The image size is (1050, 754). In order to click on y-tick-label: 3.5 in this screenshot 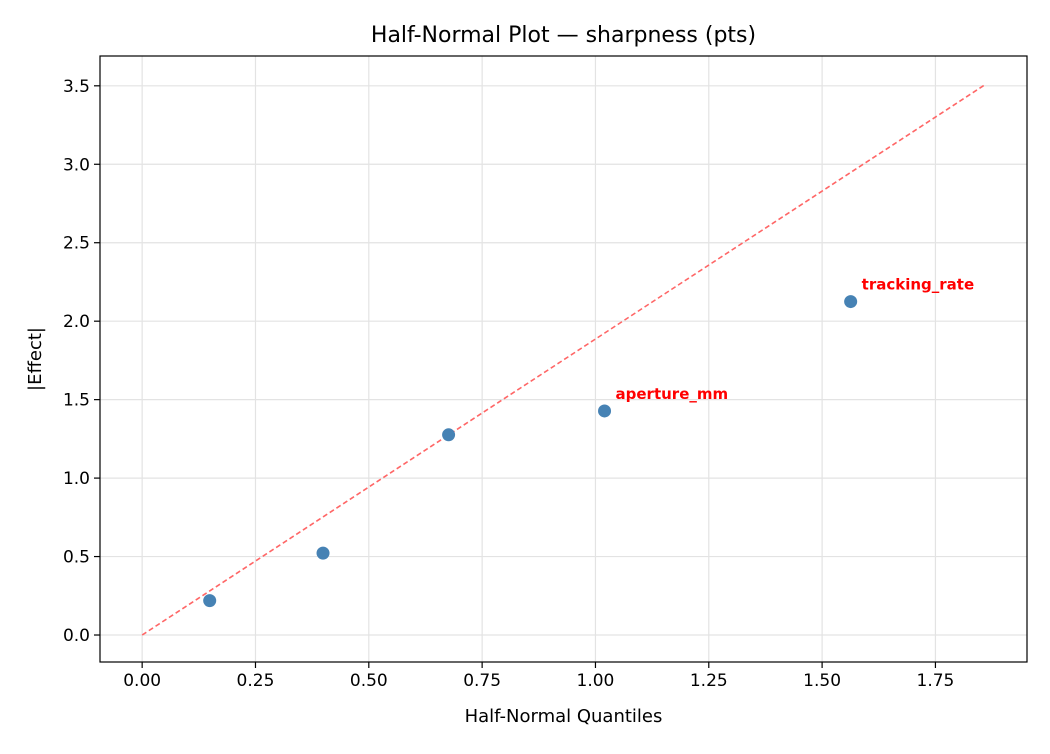, I will do `click(76, 87)`.